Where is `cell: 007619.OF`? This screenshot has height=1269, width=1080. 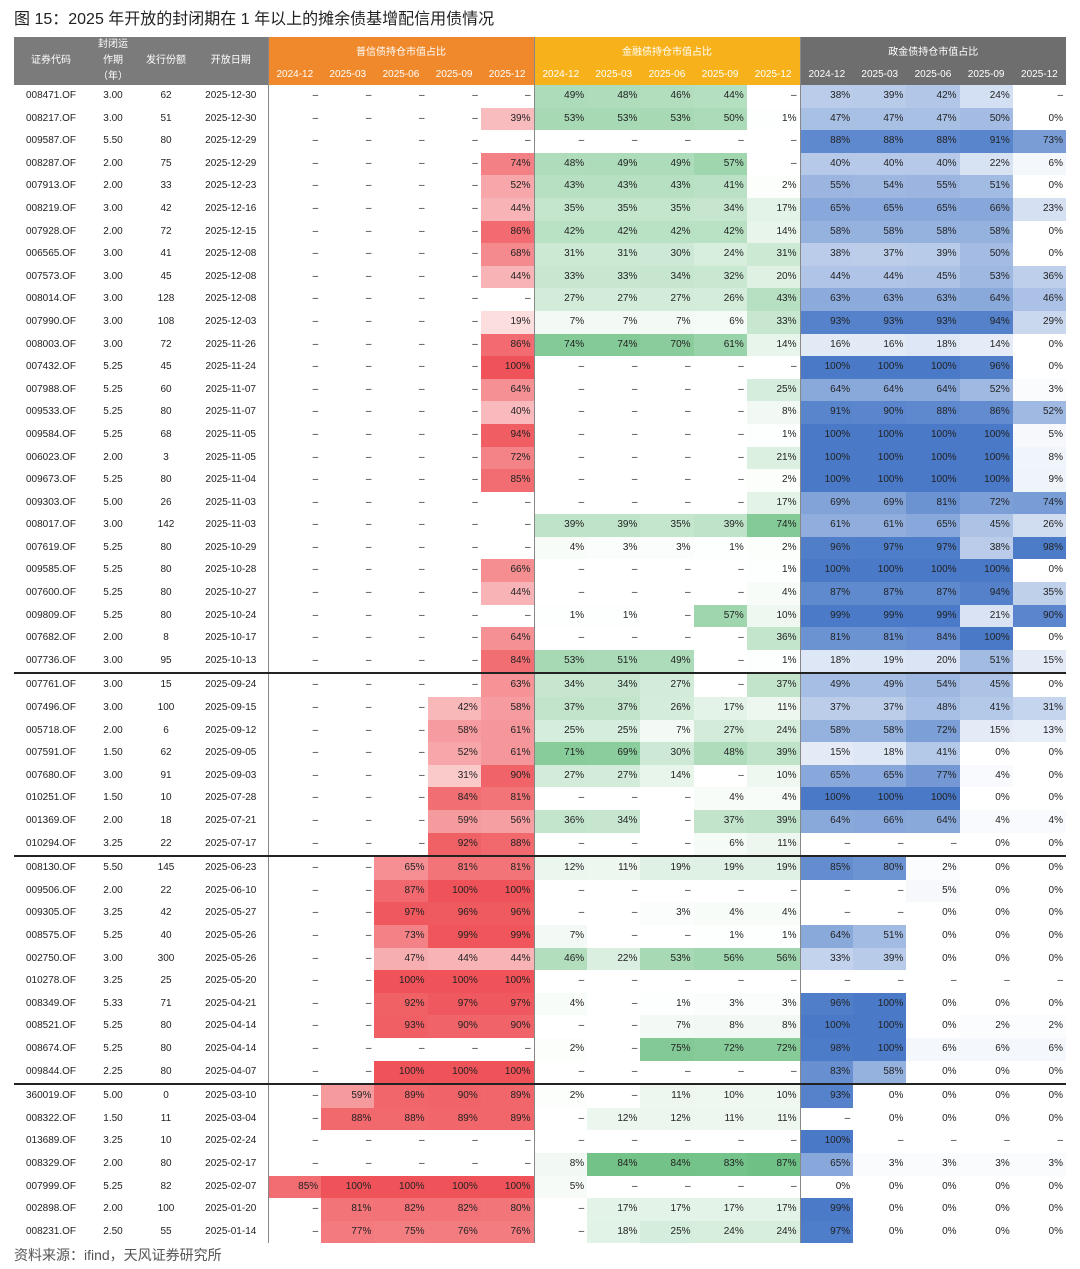 cell: 007619.OF is located at coordinates (51, 547).